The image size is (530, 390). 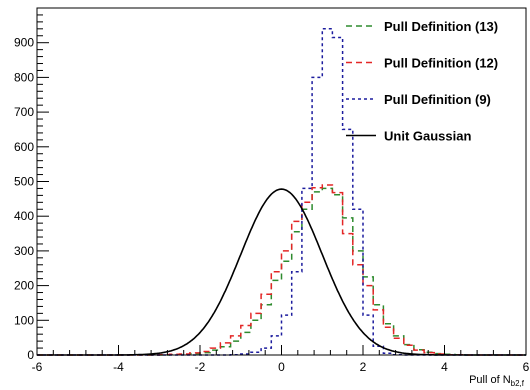 What do you see at coordinates (441, 63) in the screenshot?
I see `legend-label-pull-definition-12: Pull Definition (12)` at bounding box center [441, 63].